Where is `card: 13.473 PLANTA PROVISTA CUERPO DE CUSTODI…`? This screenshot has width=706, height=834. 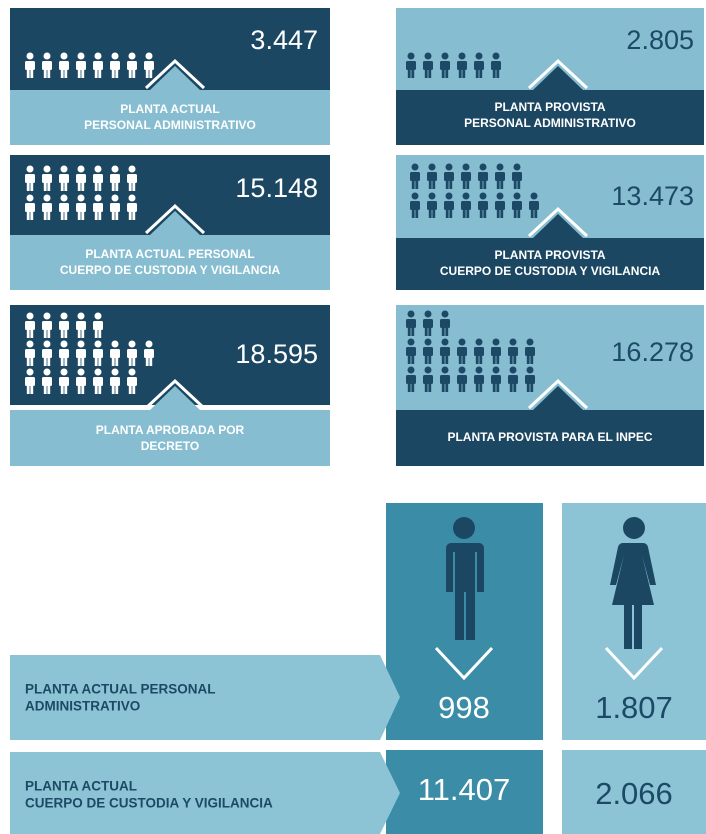
card: 13.473 PLANTA PROVISTA CUERPO DE CUSTODI… is located at coordinates (550, 222).